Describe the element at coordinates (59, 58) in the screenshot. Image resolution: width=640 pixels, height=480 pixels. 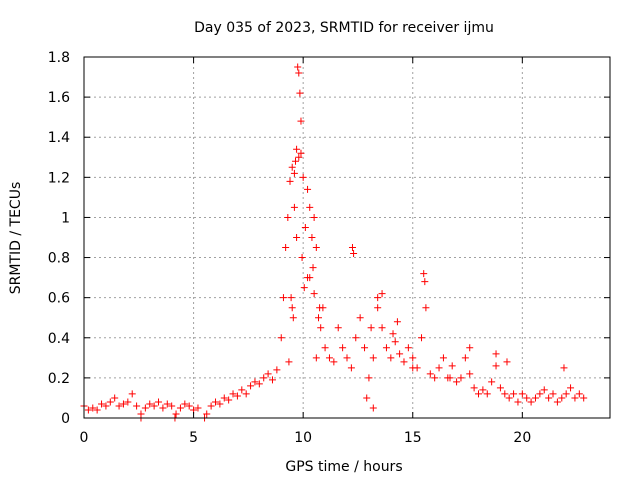
I see `y-tick-label: 1.8` at that location.